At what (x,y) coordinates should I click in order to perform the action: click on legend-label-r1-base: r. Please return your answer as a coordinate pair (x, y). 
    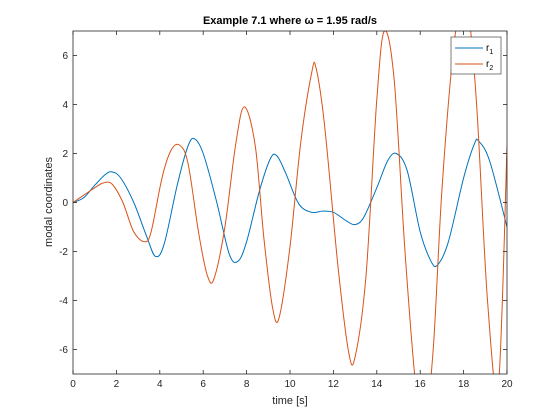
    Looking at the image, I should click on (488, 48).